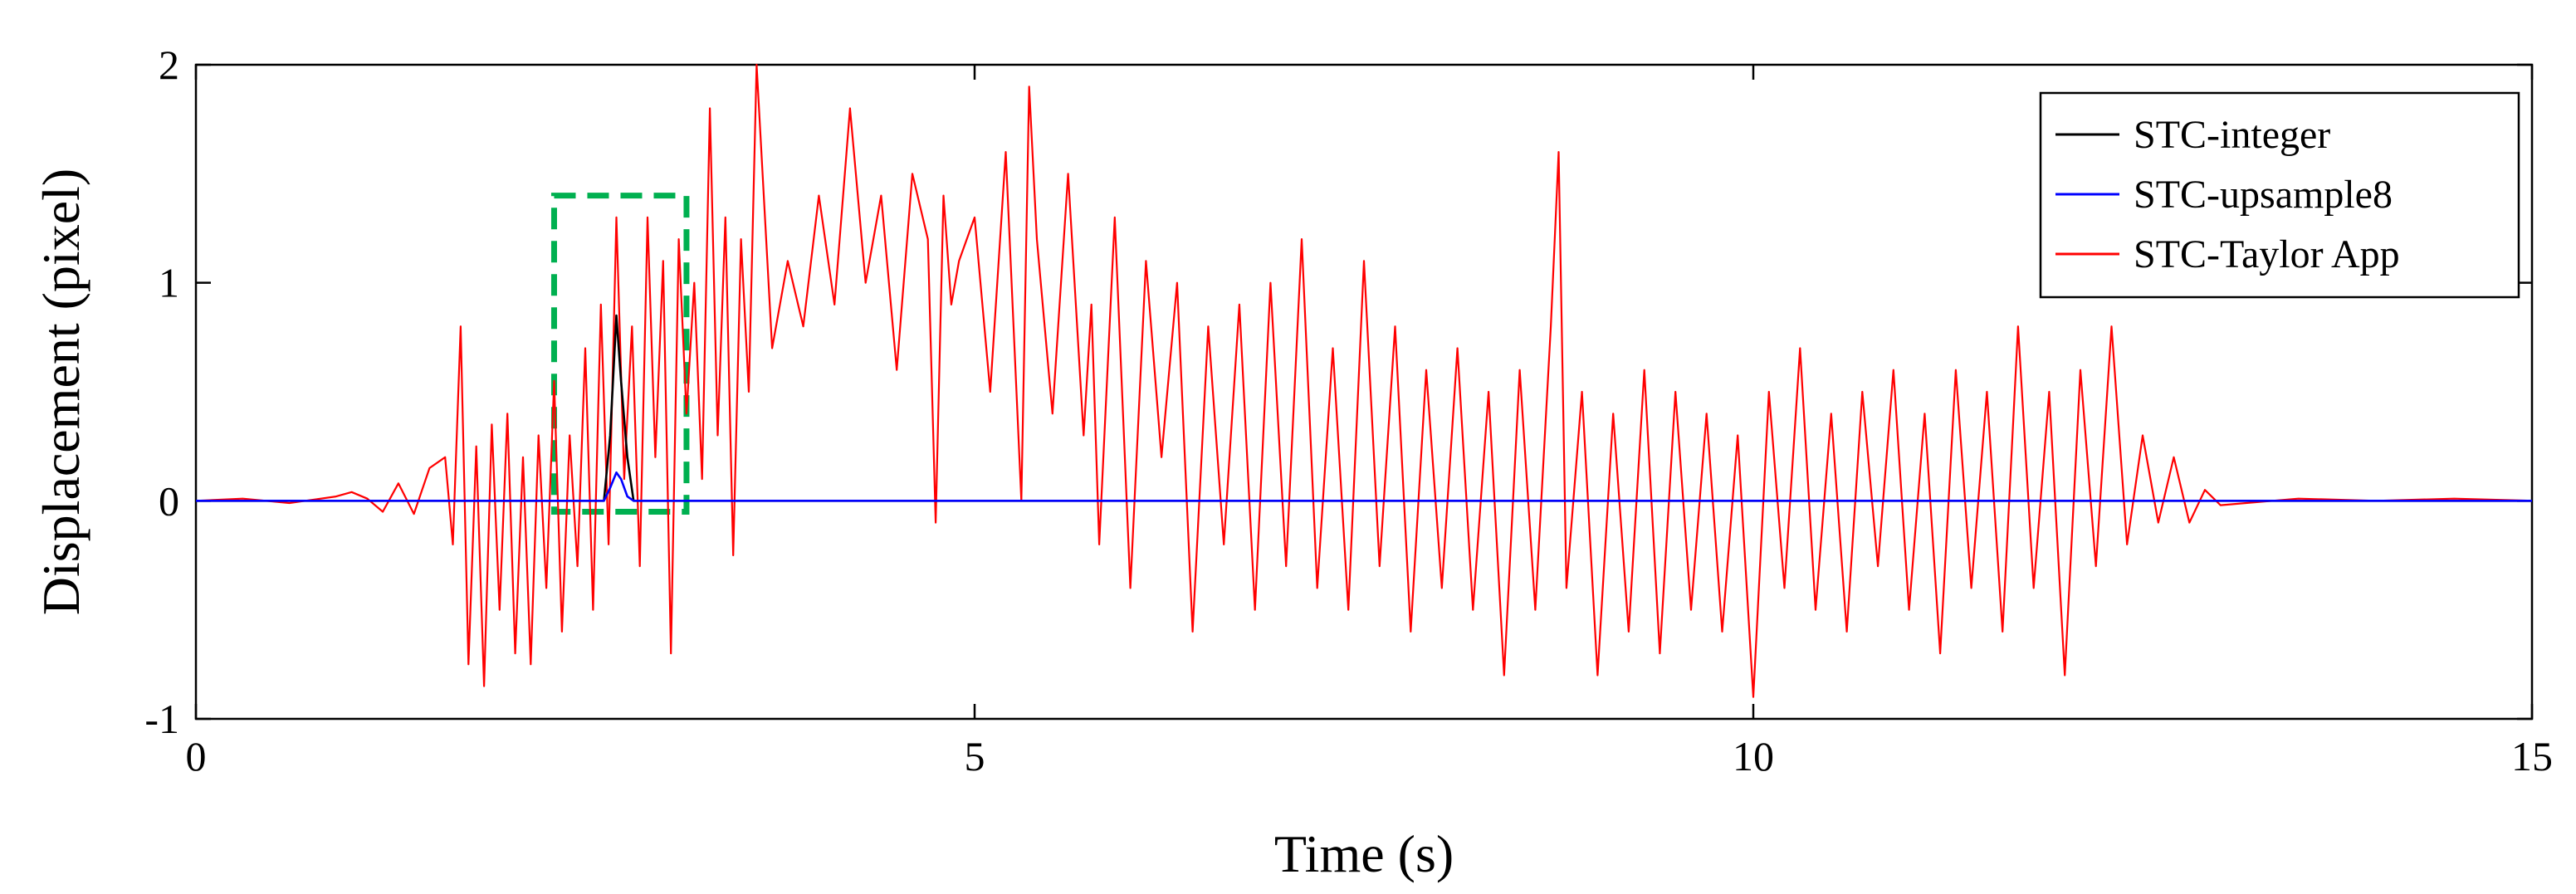  What do you see at coordinates (2263, 195) in the screenshot?
I see `legend-entry: STC-upsample8` at bounding box center [2263, 195].